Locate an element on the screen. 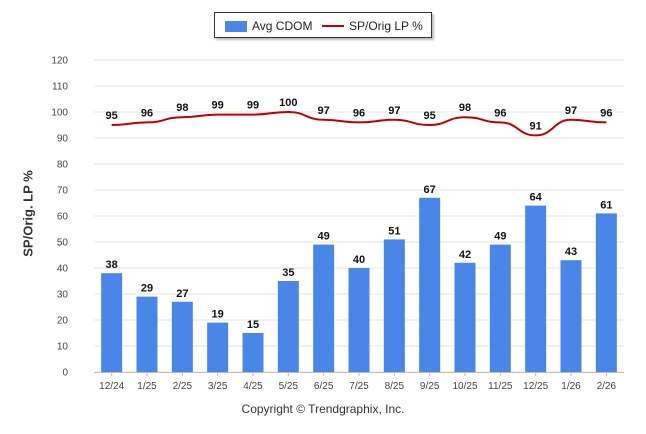  bar-data-label: 19 is located at coordinates (218, 315).